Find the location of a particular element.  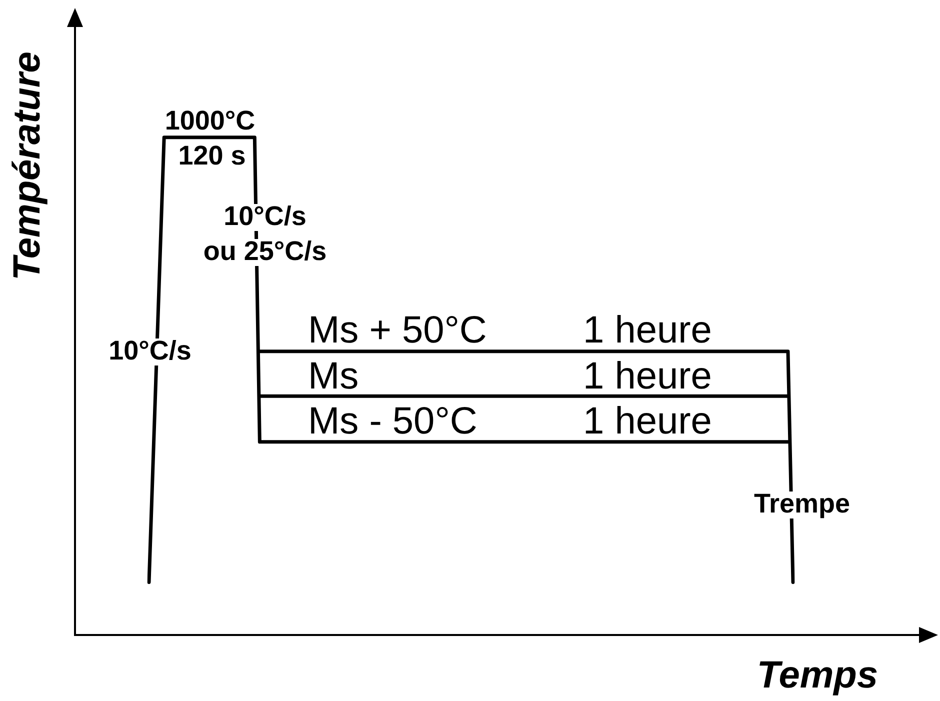

annotation: 10°C/s is located at coordinates (150, 350).